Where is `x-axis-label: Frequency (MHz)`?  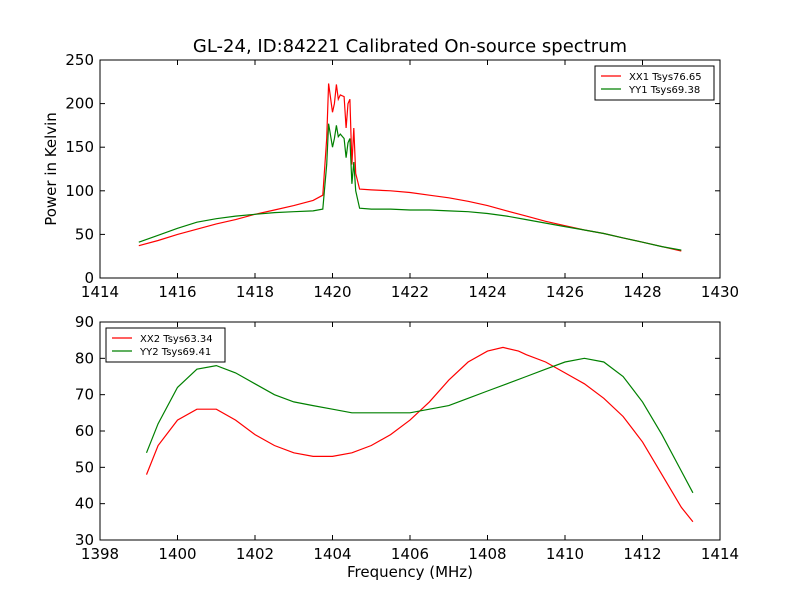
x-axis-label: Frequency (MHz) is located at coordinates (410, 572).